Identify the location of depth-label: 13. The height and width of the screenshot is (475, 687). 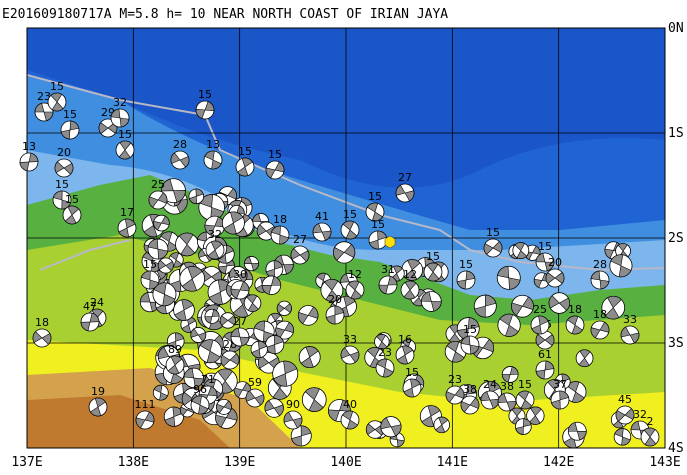
(213, 144).